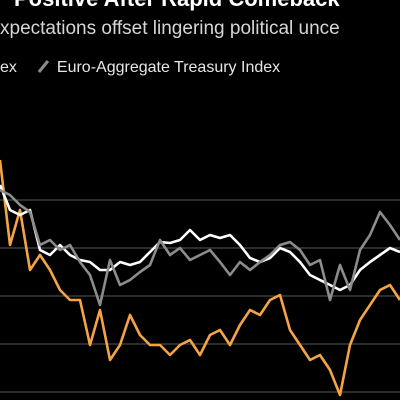  I want to click on legend: ex Euro-Aggregate Treasury Index, so click(140, 67).